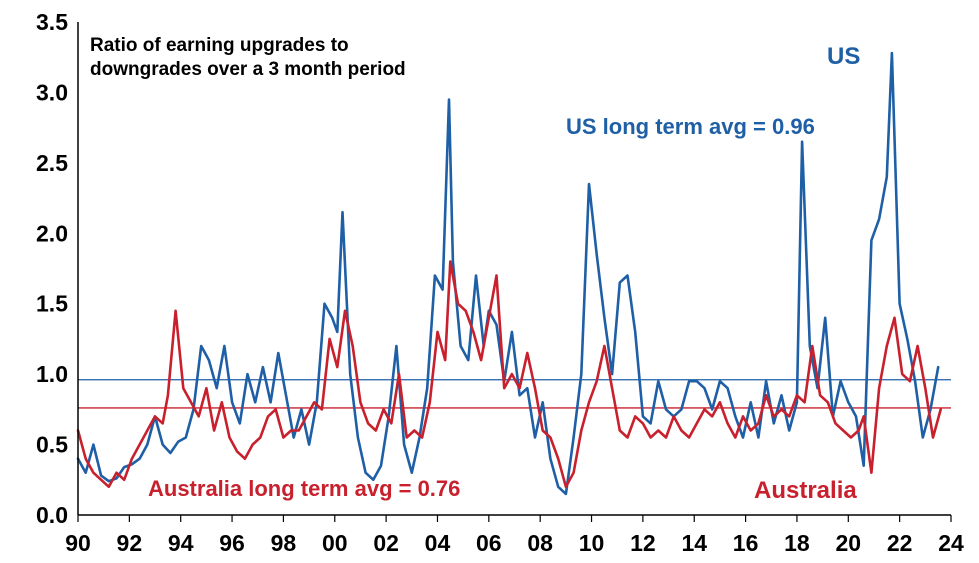 The image size is (979, 563). Describe the element at coordinates (335, 543) in the screenshot. I see `x-tick-label: 00` at that location.